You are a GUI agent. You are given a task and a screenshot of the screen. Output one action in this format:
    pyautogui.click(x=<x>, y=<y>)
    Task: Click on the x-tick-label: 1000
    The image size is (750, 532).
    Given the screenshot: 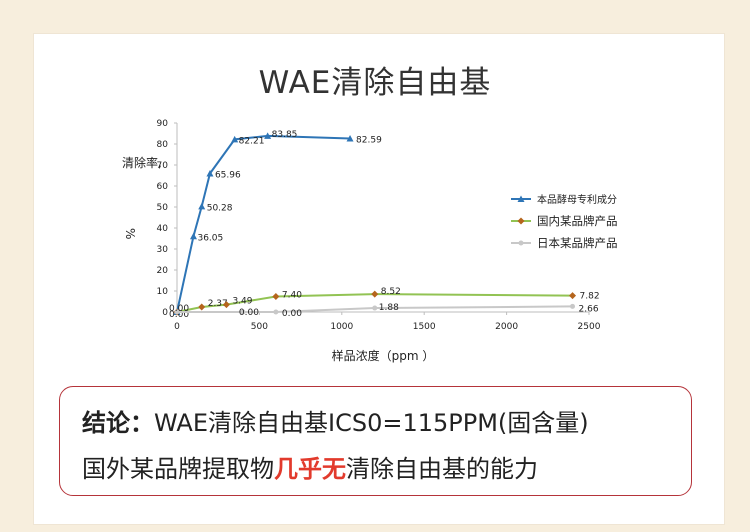 What is the action you would take?
    pyautogui.click(x=341, y=327)
    